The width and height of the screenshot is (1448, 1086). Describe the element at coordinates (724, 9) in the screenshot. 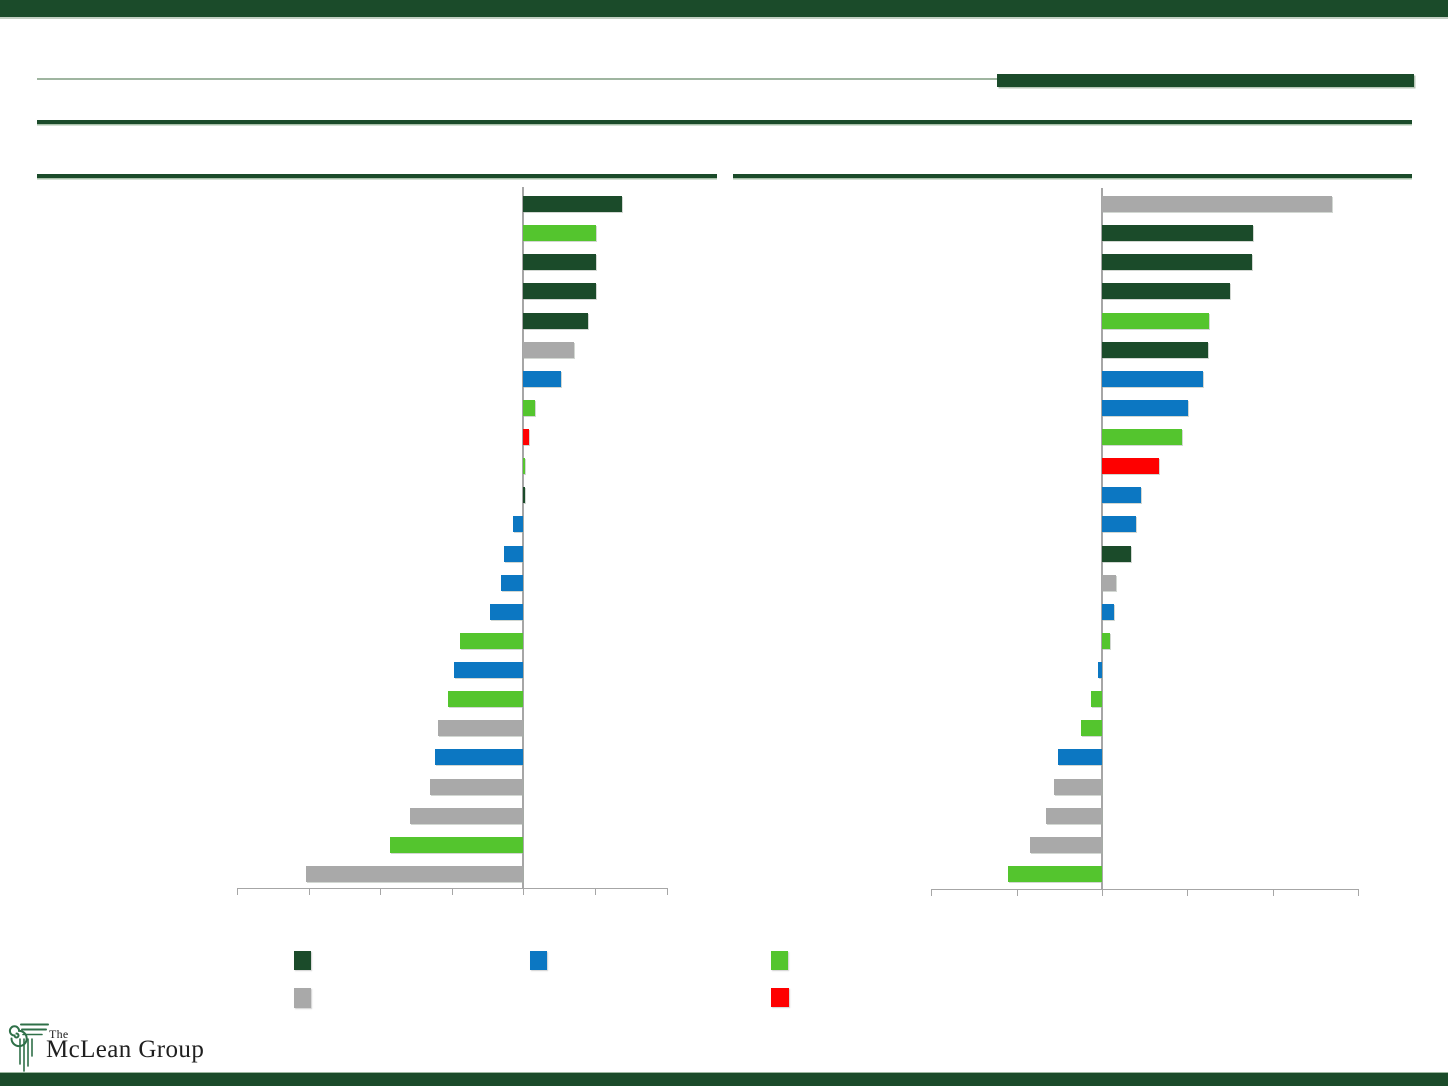

I see `top-banner` at that location.